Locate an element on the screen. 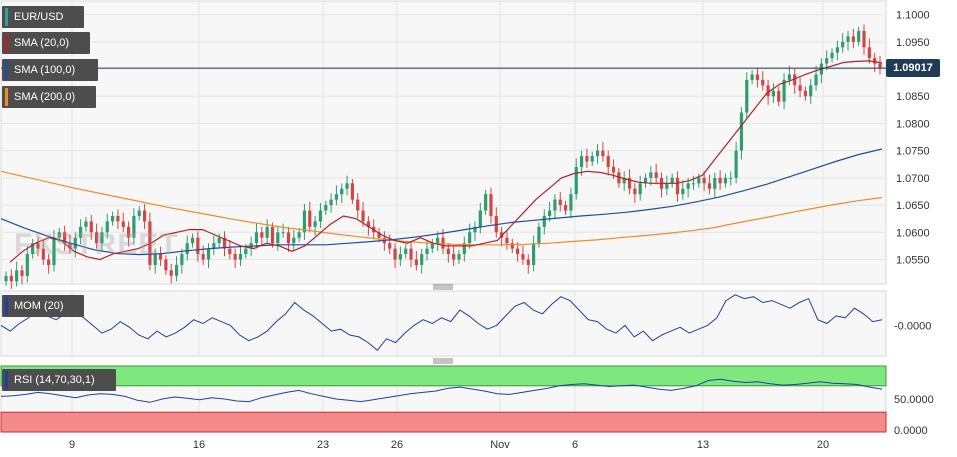 The image size is (957, 457). momentum-line is located at coordinates (441, 323).